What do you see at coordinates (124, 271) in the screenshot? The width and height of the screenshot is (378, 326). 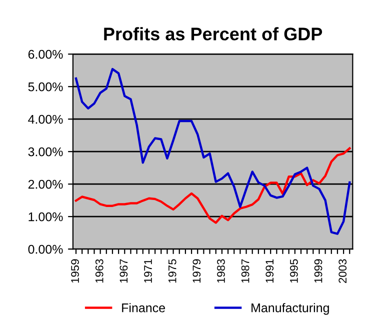 I see `x-tick-label: 1967` at bounding box center [124, 271].